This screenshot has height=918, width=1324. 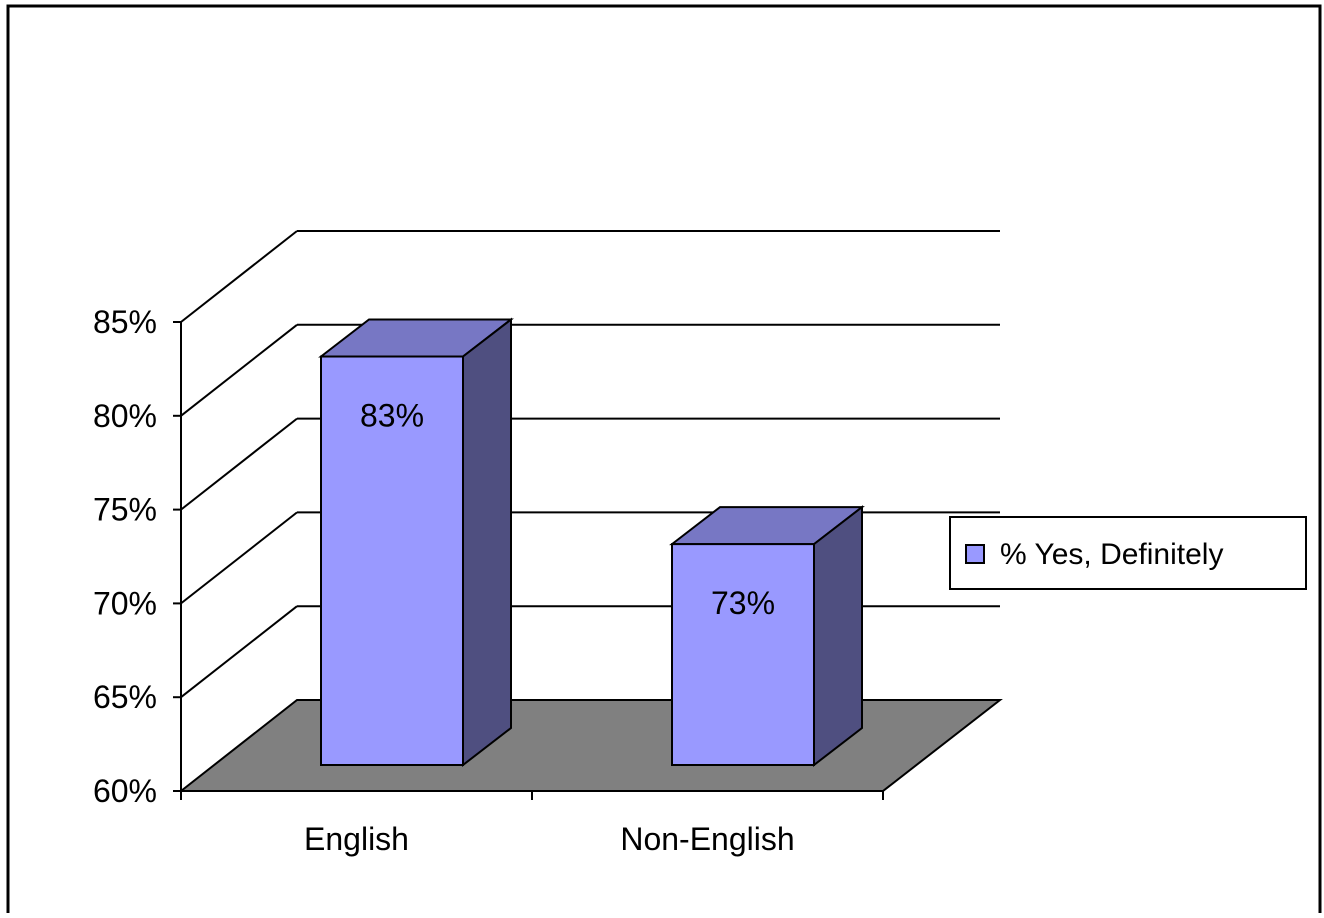 What do you see at coordinates (707, 839) in the screenshot?
I see `x-tick-label: Non-English` at bounding box center [707, 839].